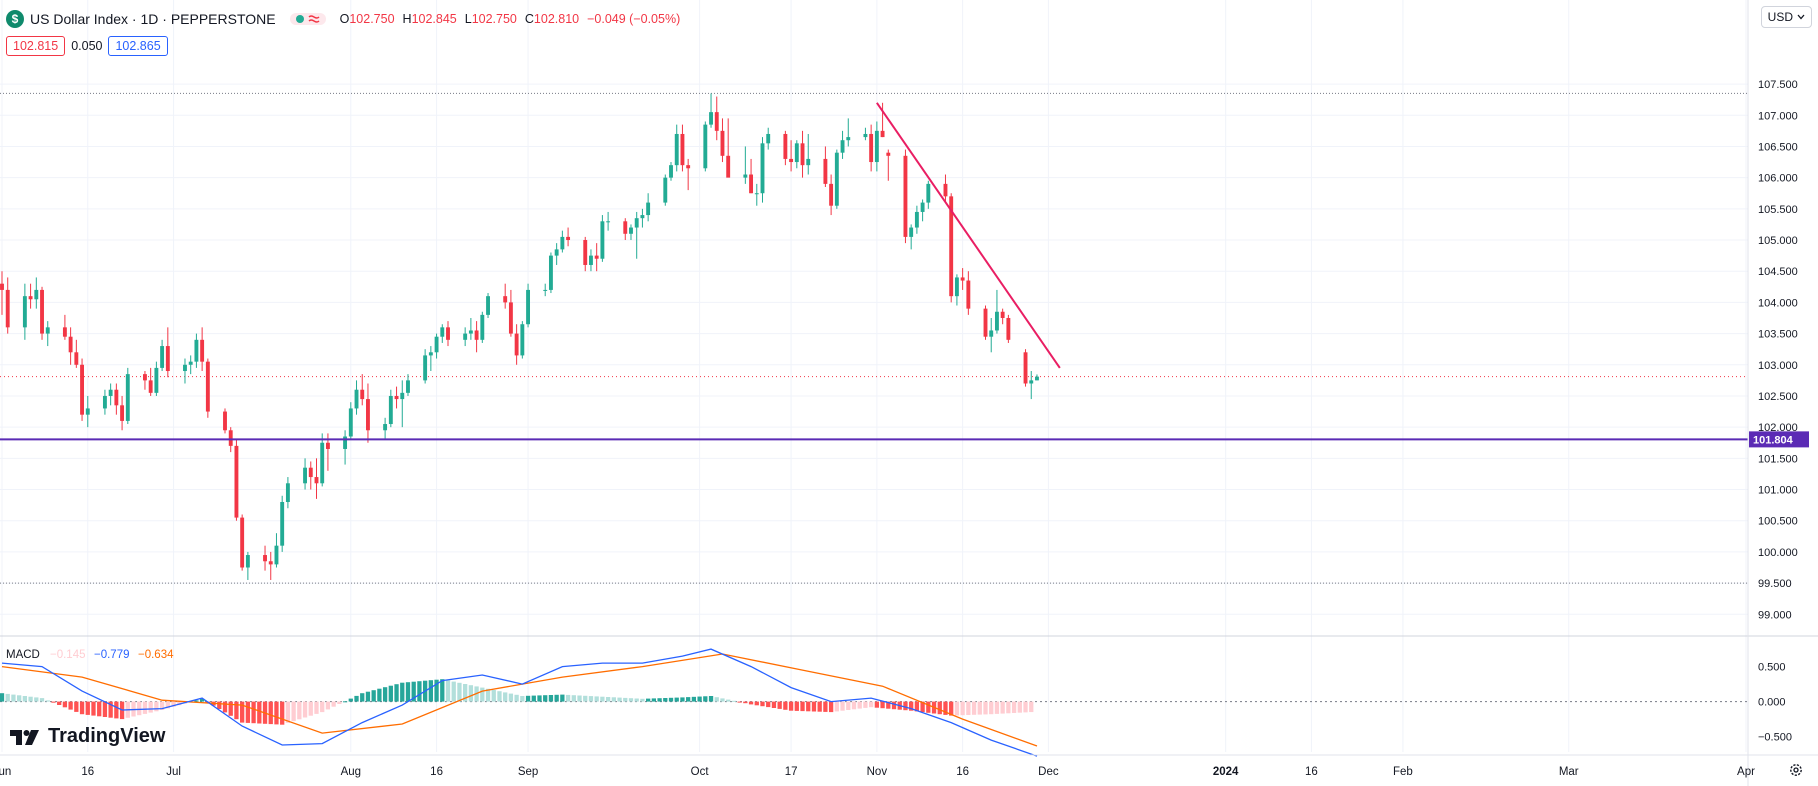 This screenshot has width=1818, height=786. I want to click on time-tick-label: Jul, so click(173, 772).